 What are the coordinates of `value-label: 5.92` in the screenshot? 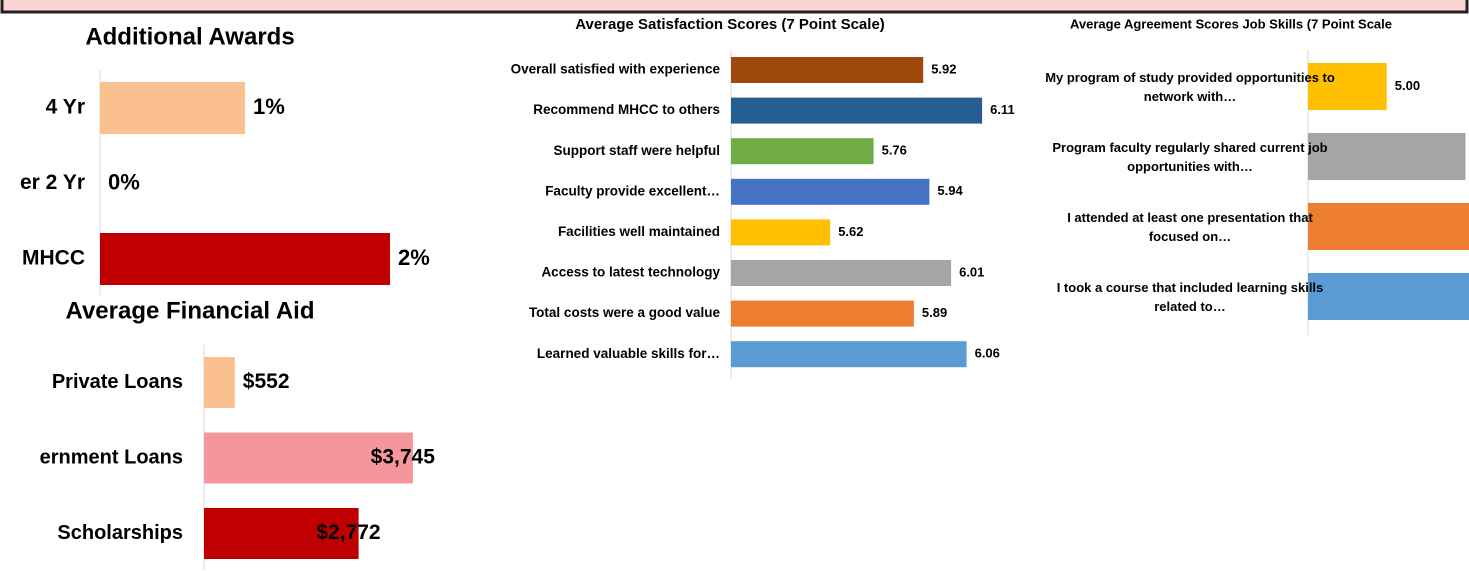 It's located at (943, 68).